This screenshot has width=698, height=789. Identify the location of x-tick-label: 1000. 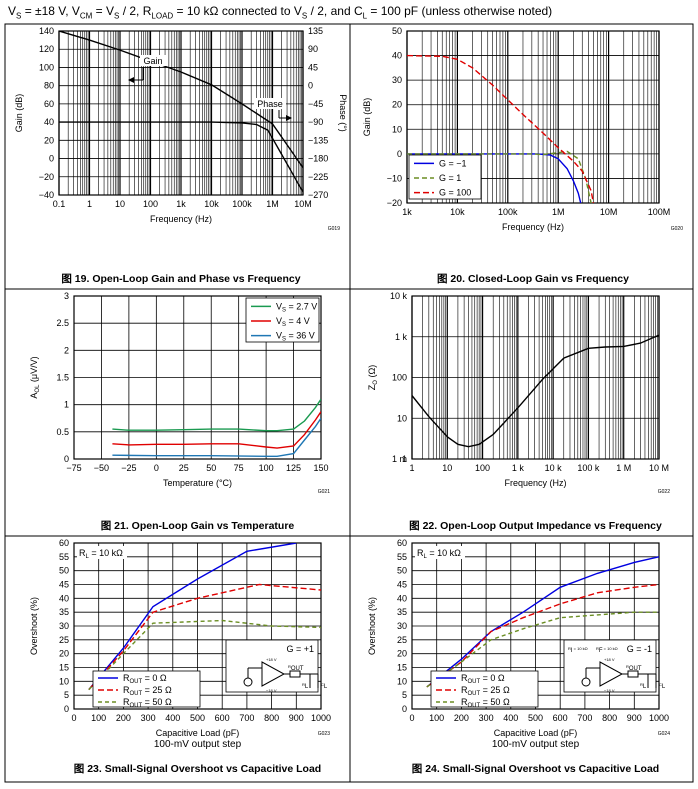
(659, 718).